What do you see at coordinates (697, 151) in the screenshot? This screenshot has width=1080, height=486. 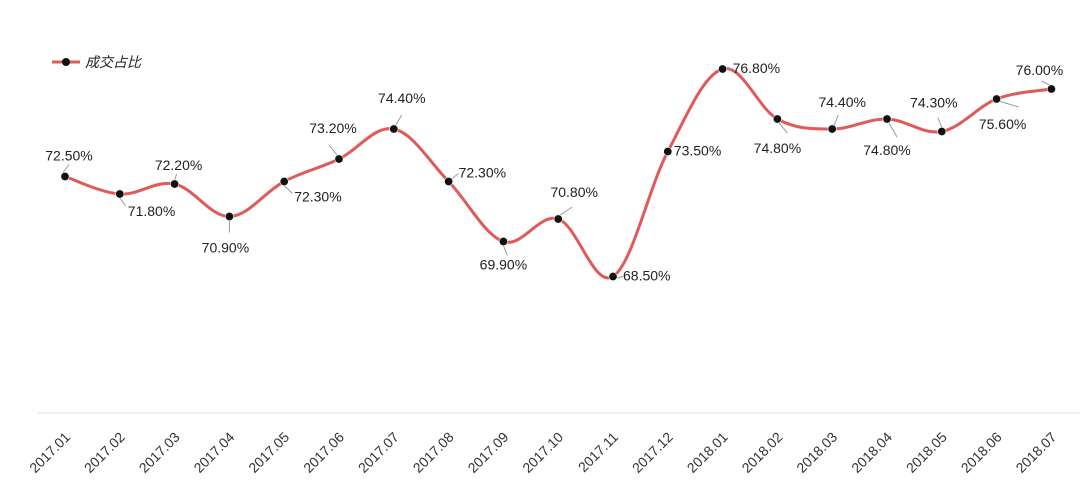 I see `data-label: 73.50%` at bounding box center [697, 151].